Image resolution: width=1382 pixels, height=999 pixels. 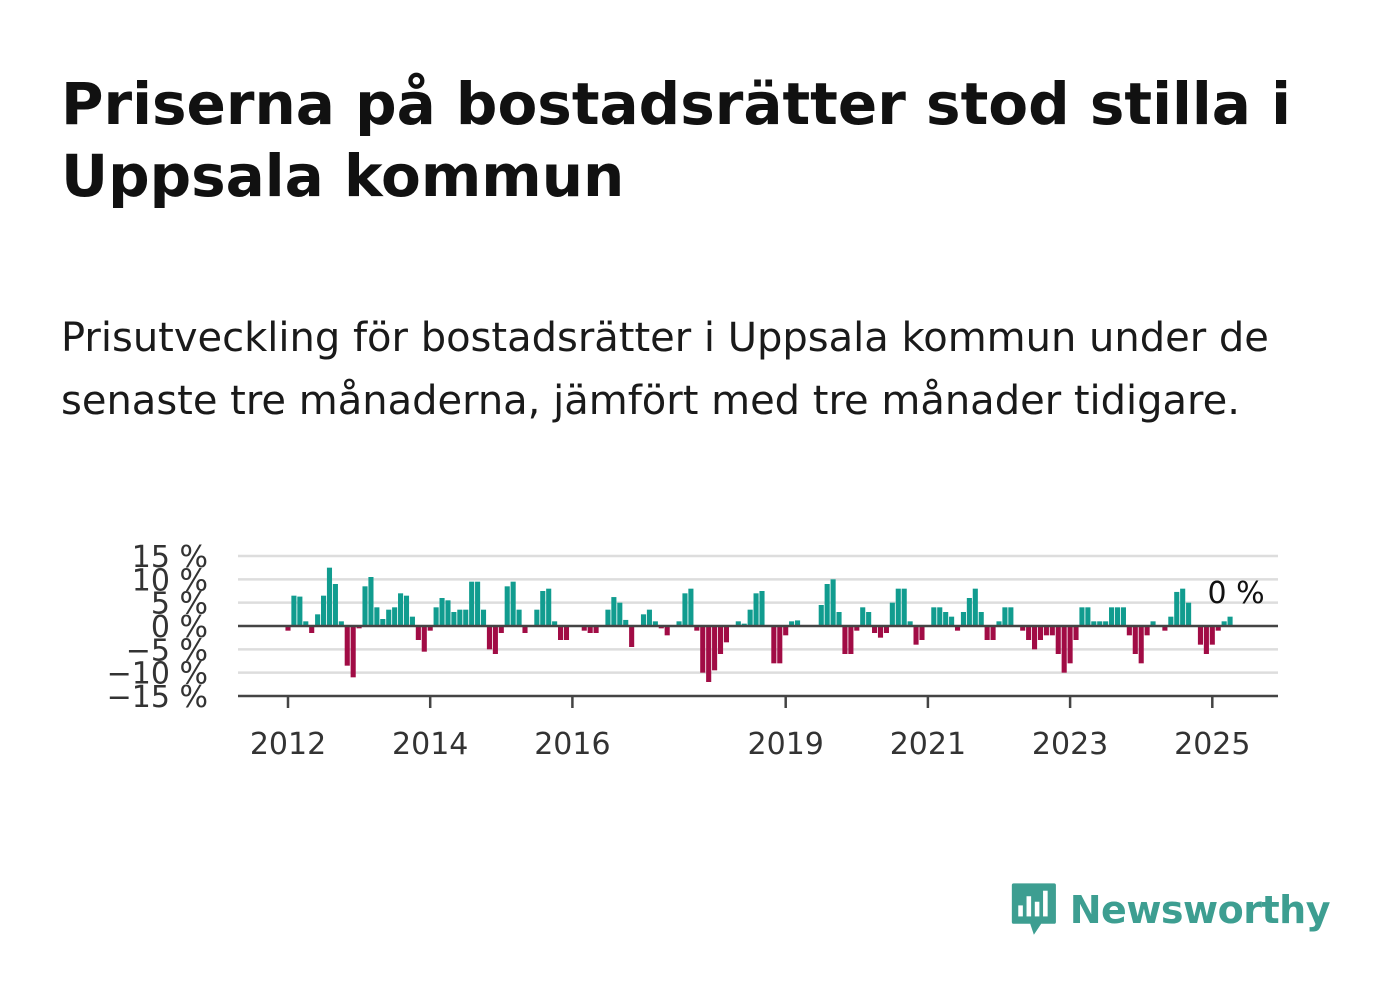 I want to click on bars, so click(x=759, y=624).